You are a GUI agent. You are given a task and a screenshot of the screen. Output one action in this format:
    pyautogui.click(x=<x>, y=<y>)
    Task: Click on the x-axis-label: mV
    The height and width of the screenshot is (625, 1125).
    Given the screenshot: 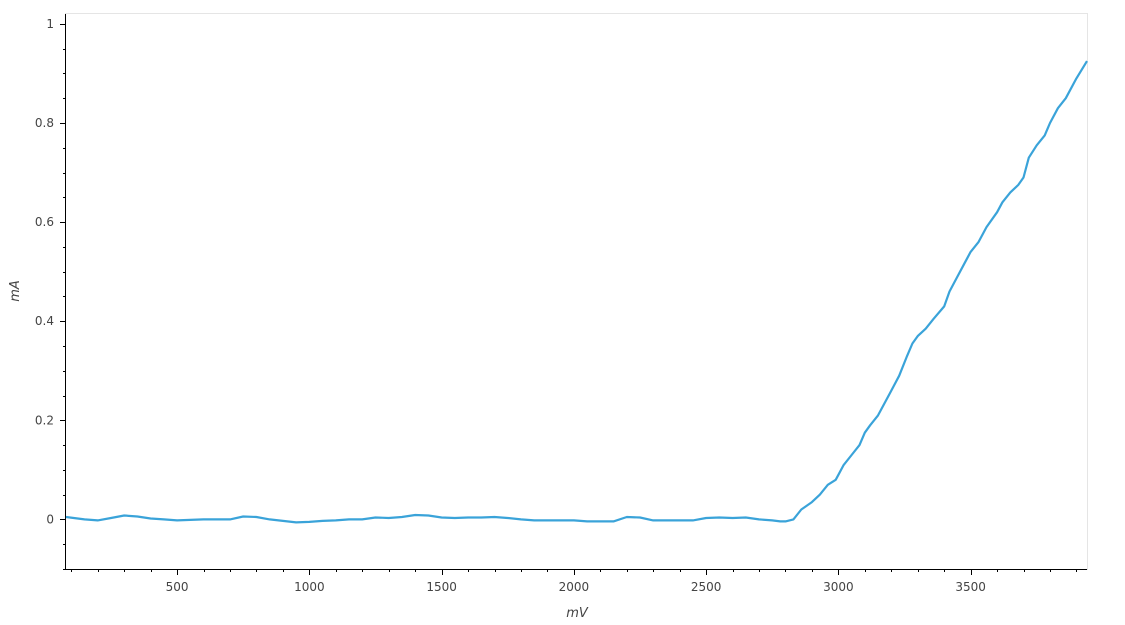 What is the action you would take?
    pyautogui.click(x=577, y=613)
    